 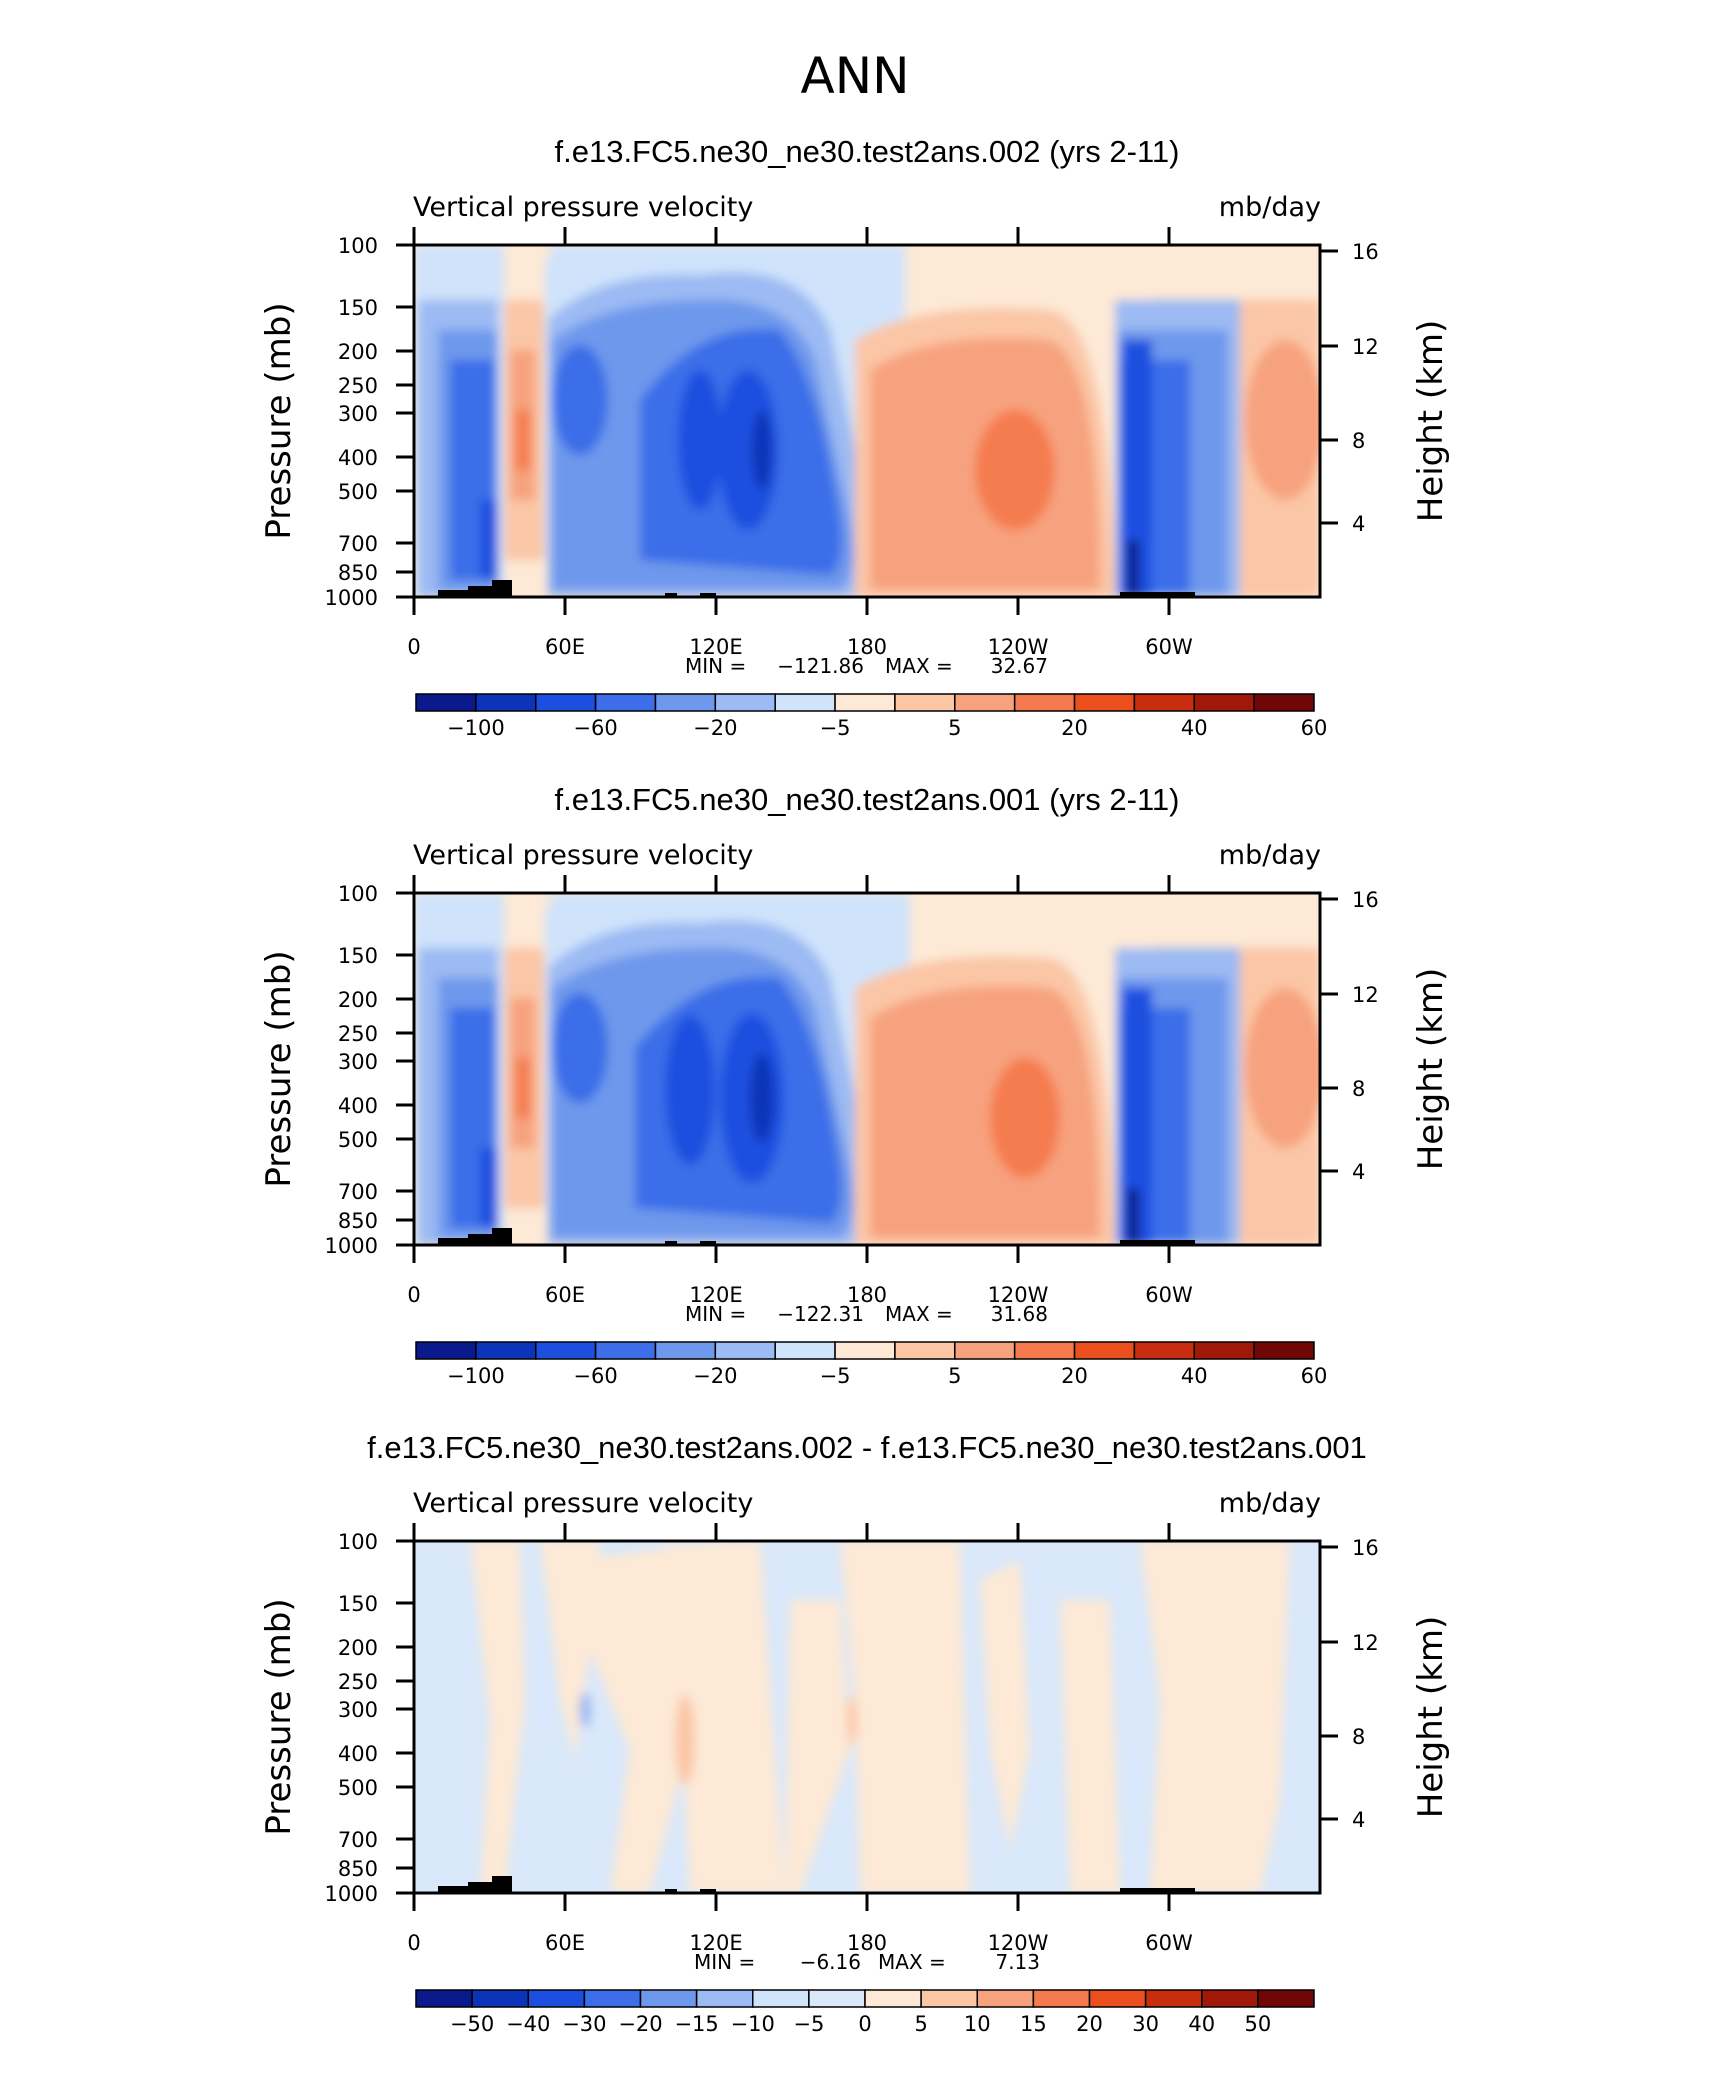 What do you see at coordinates (724, 1962) in the screenshot?
I see `min-label: MIN =` at bounding box center [724, 1962].